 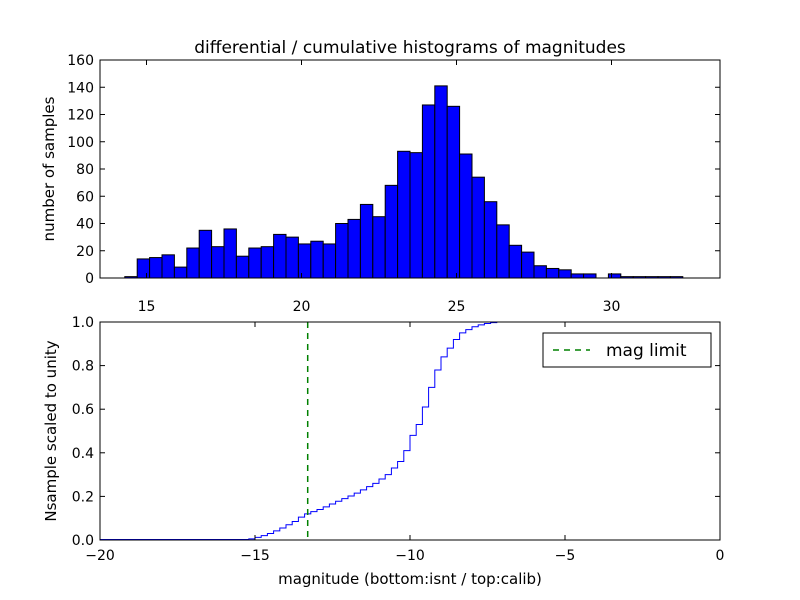 What do you see at coordinates (147, 307) in the screenshot?
I see `top-x-tick-label: 15` at bounding box center [147, 307].